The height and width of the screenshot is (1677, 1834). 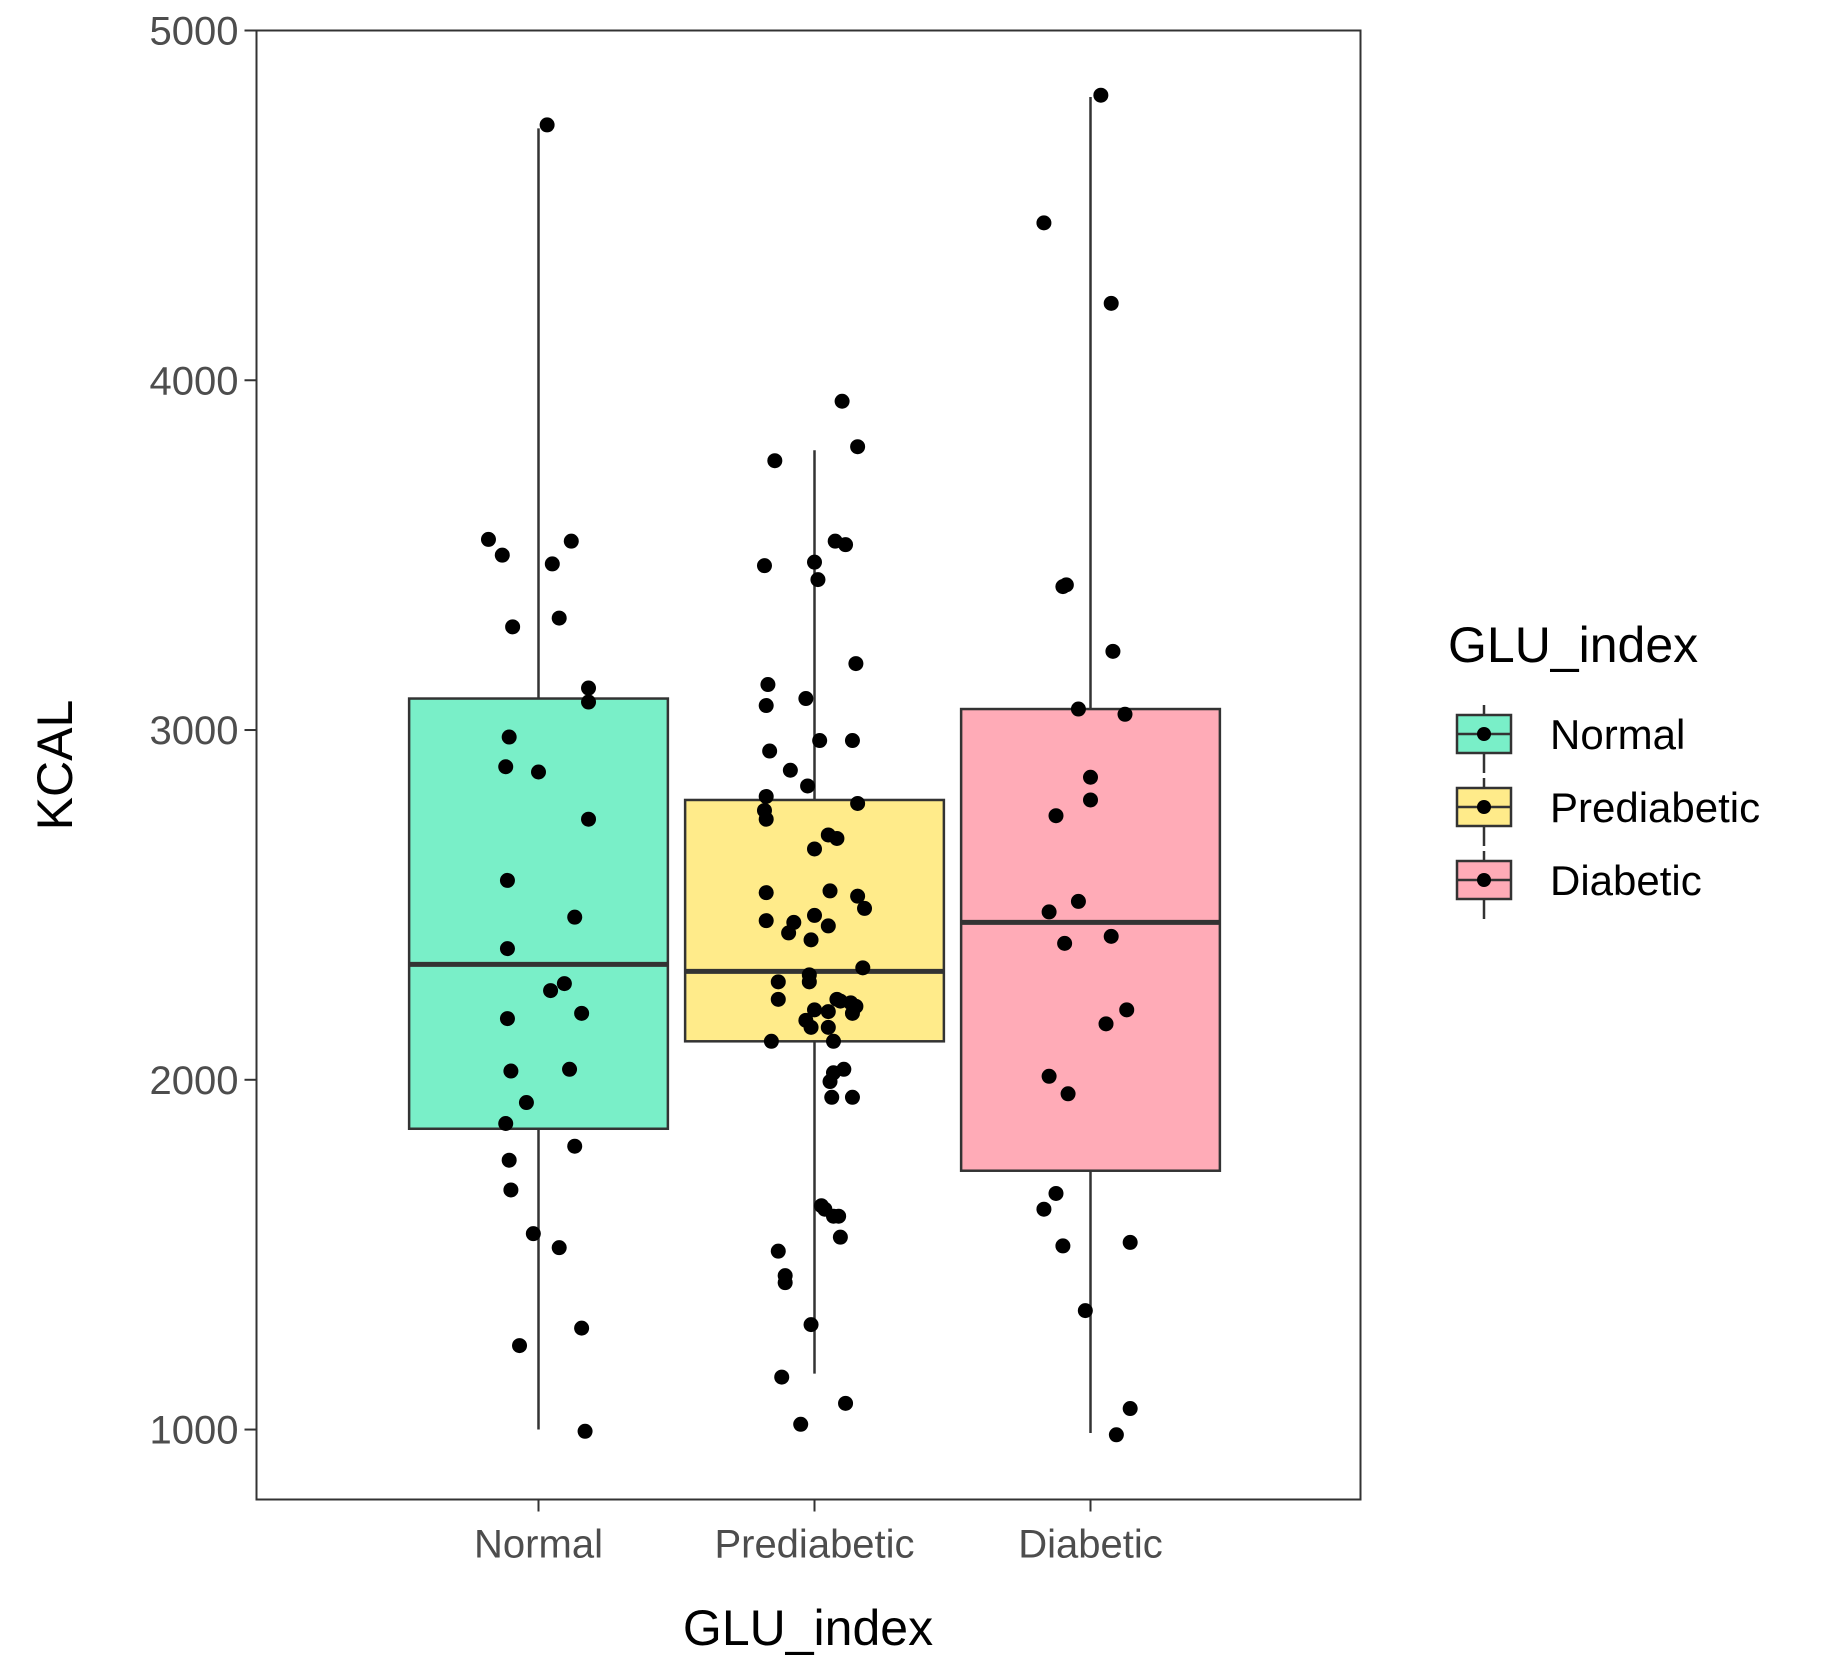 I want to click on y-tick-label: 4000, so click(x=194, y=381).